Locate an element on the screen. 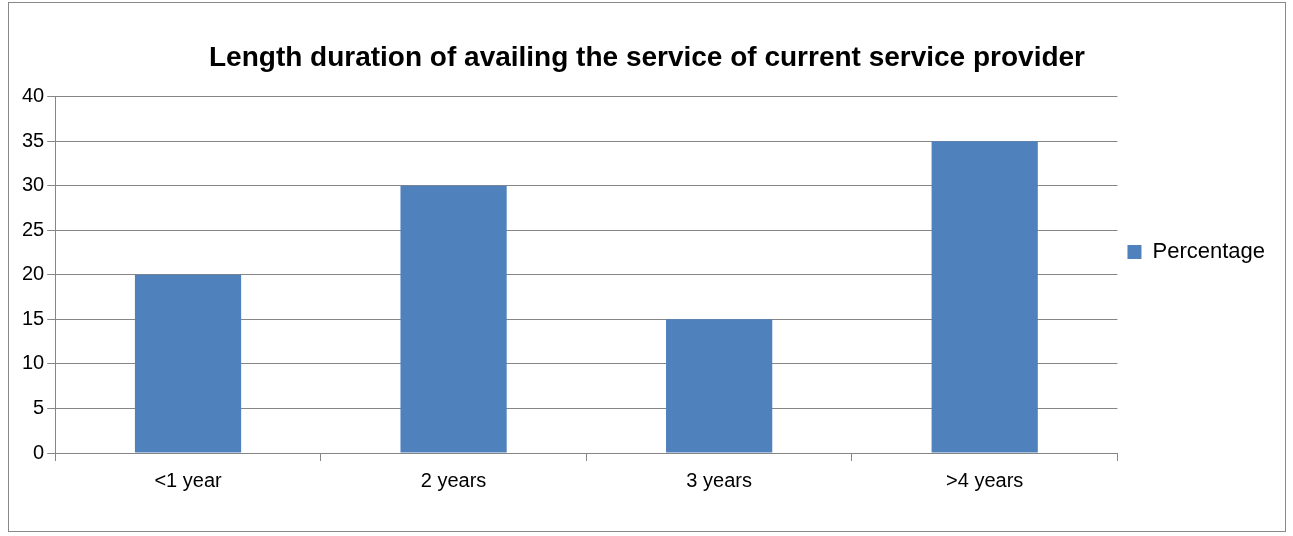  x-tick-label: 2 years is located at coordinates (453, 479).